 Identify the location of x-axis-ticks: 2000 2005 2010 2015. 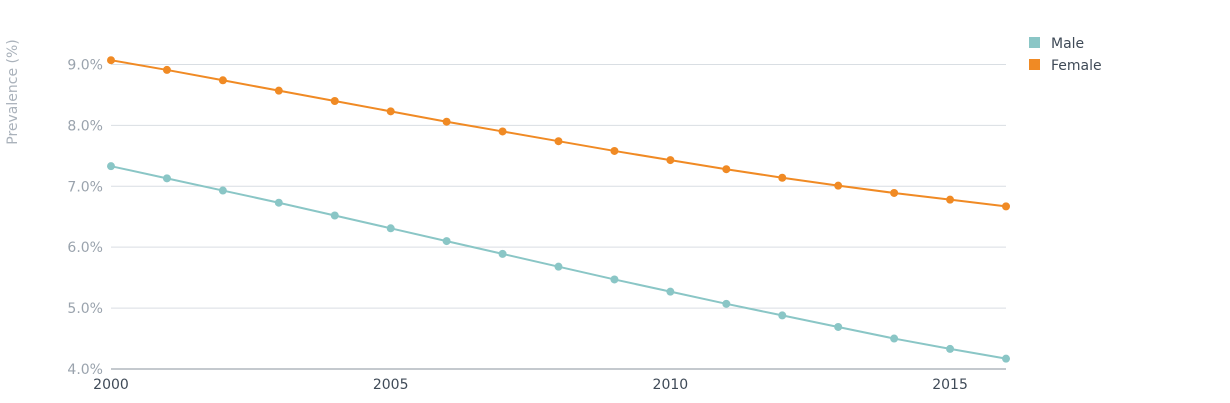
(530, 385).